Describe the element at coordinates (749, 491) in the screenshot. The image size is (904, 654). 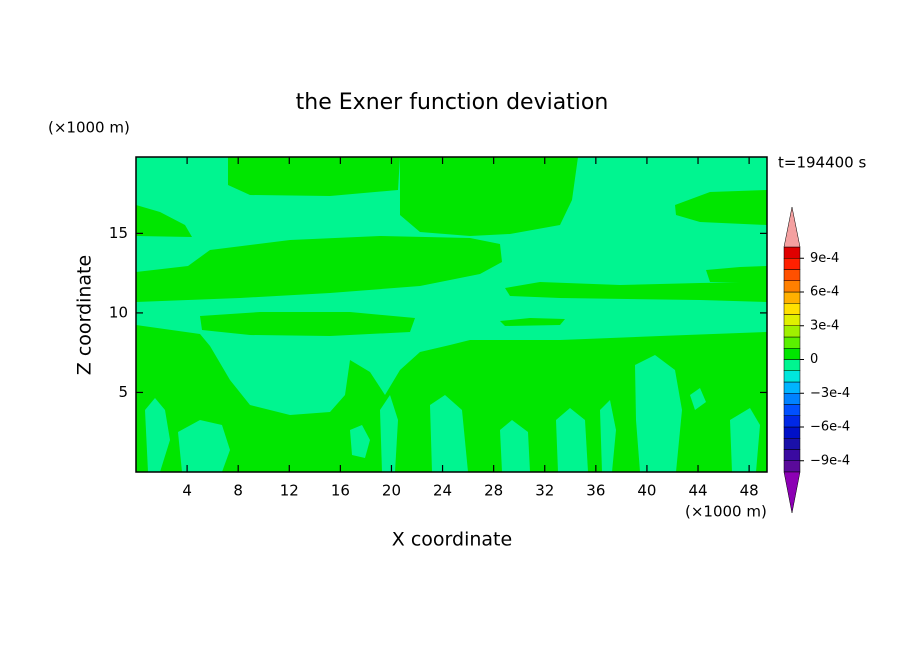
I see `x-tick-label: 48` at that location.